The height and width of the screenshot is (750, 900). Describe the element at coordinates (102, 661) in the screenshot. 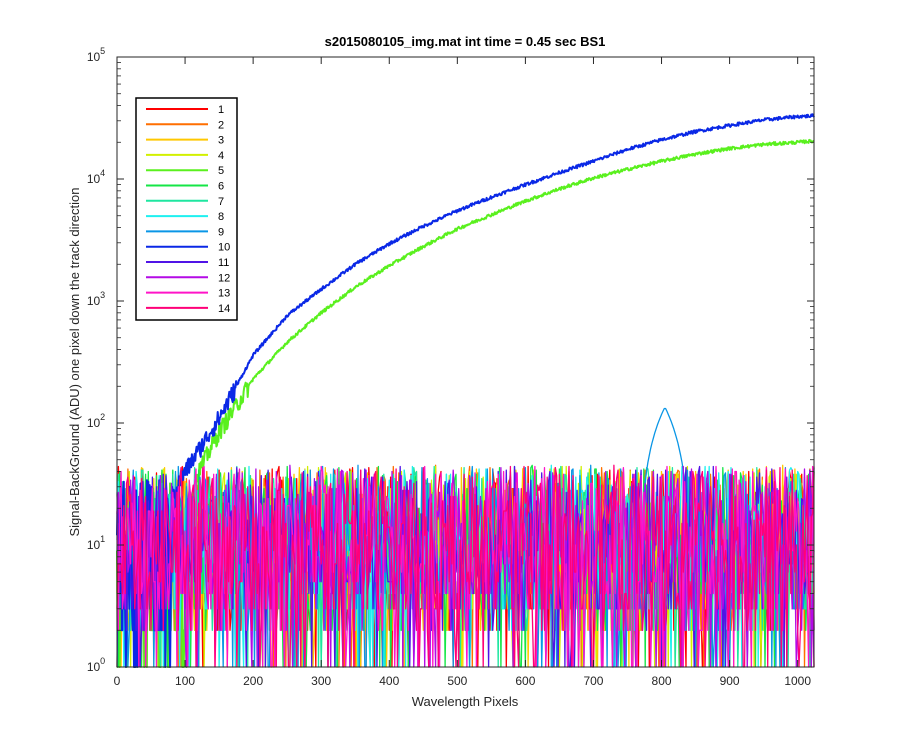

I see `y-tick-exponent: 0` at that location.